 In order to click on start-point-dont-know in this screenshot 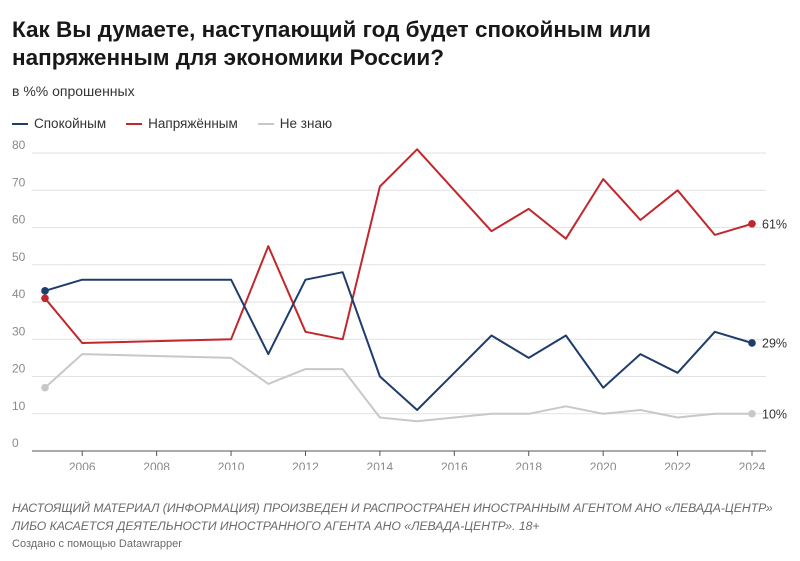, I will do `click(45, 387)`.